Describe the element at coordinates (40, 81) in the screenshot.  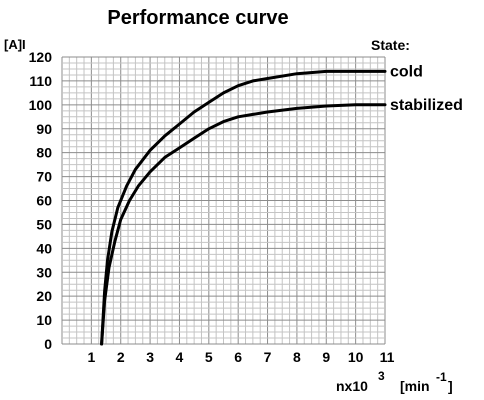
I see `y-tick-label: 110` at that location.